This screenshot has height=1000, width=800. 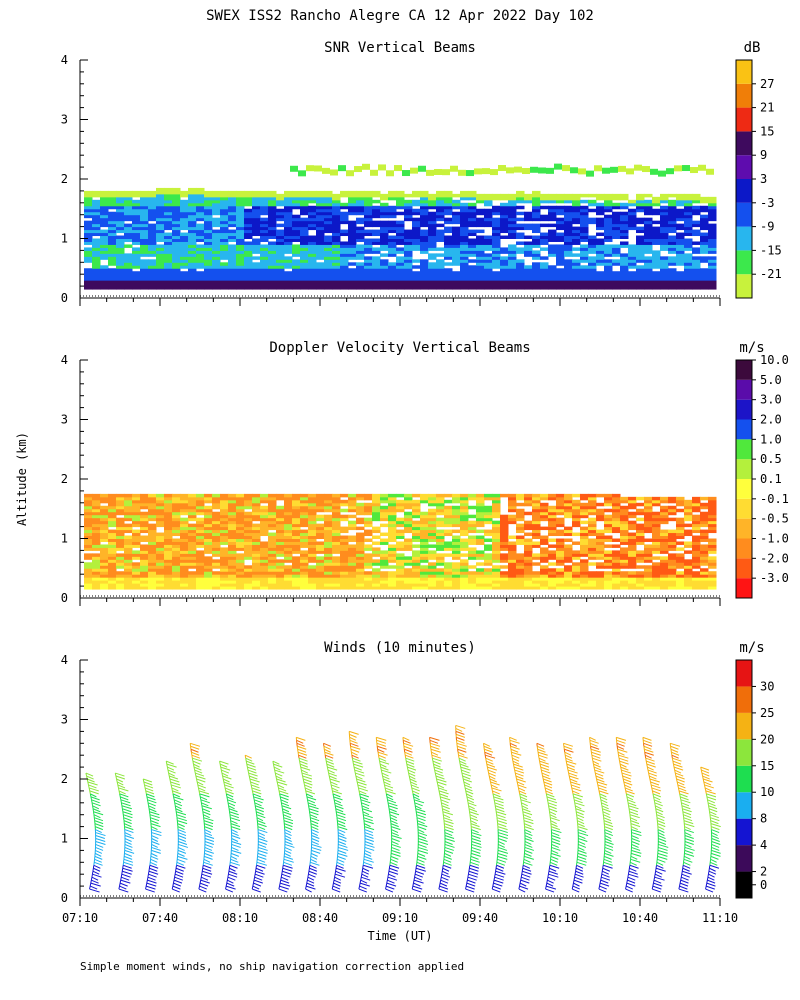 I want to click on snr-colorbar-label: 27, so click(x=767, y=84).